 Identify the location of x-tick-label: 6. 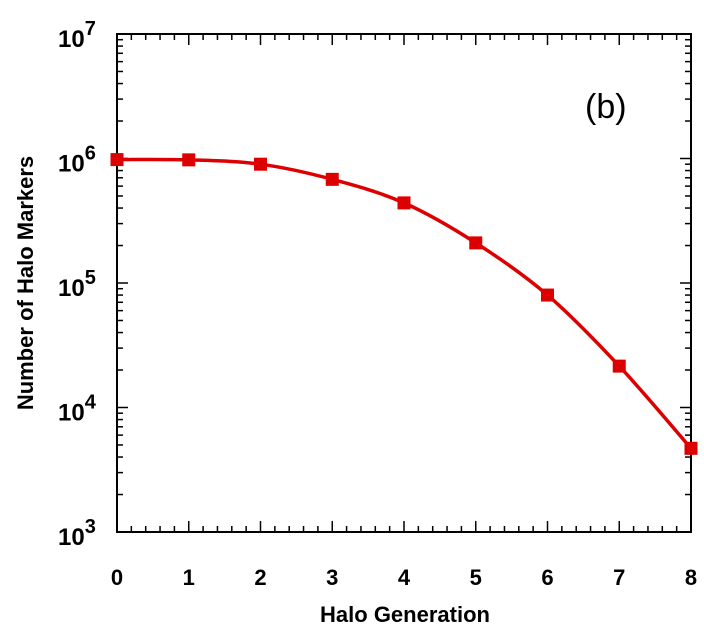
(547, 577).